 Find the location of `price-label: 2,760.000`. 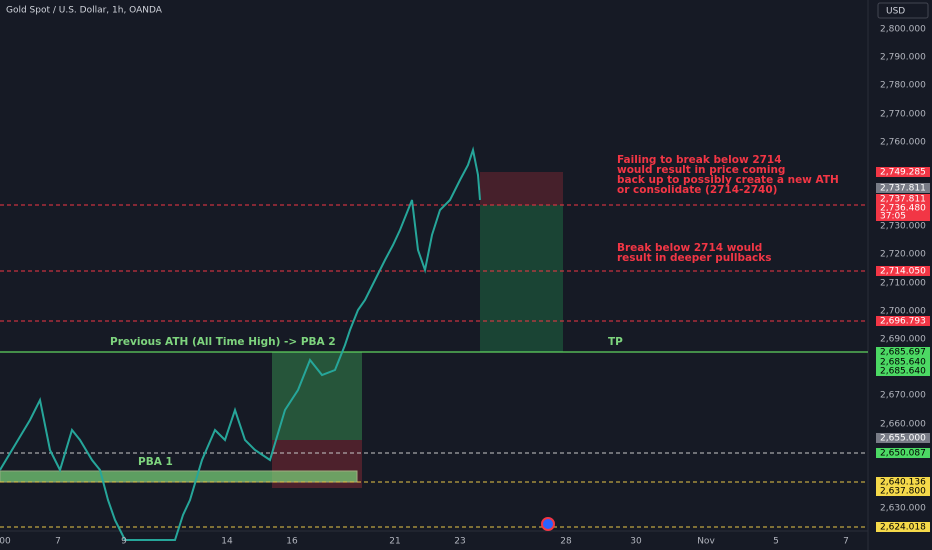

price-label: 2,760.000 is located at coordinates (903, 143).